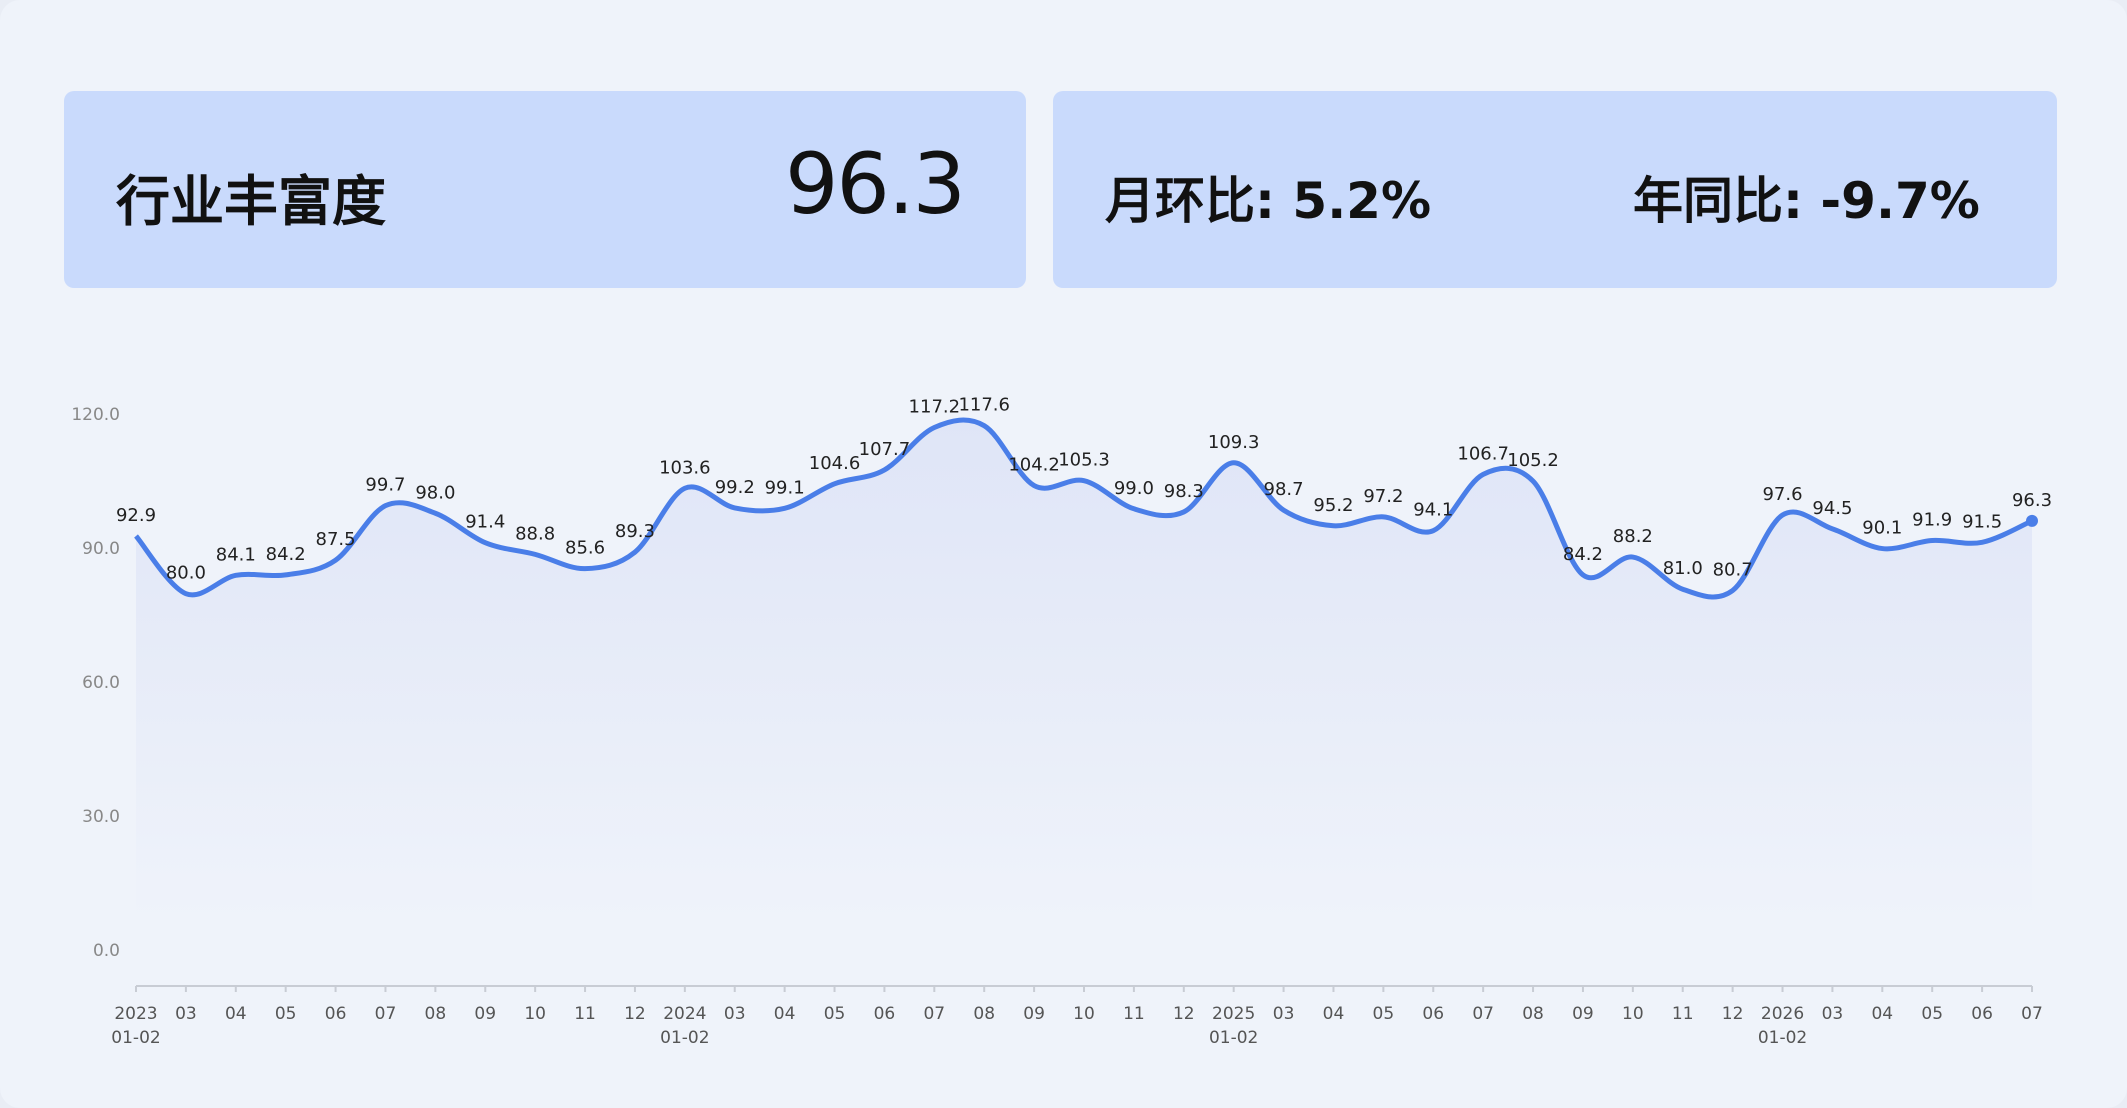 This screenshot has height=1108, width=2127. Describe the element at coordinates (685, 467) in the screenshot. I see `data-label: 103.6` at that location.